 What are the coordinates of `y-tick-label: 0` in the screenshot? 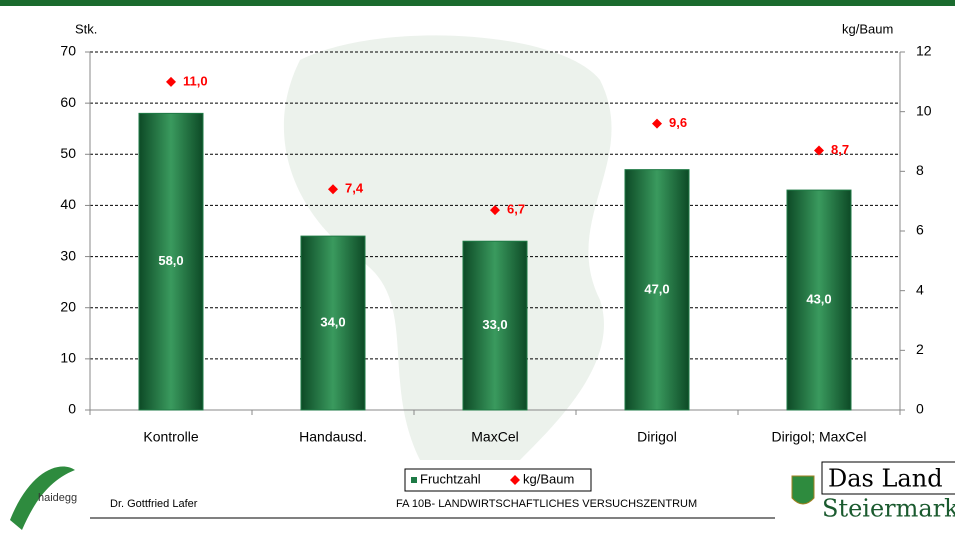 It's located at (72, 409).